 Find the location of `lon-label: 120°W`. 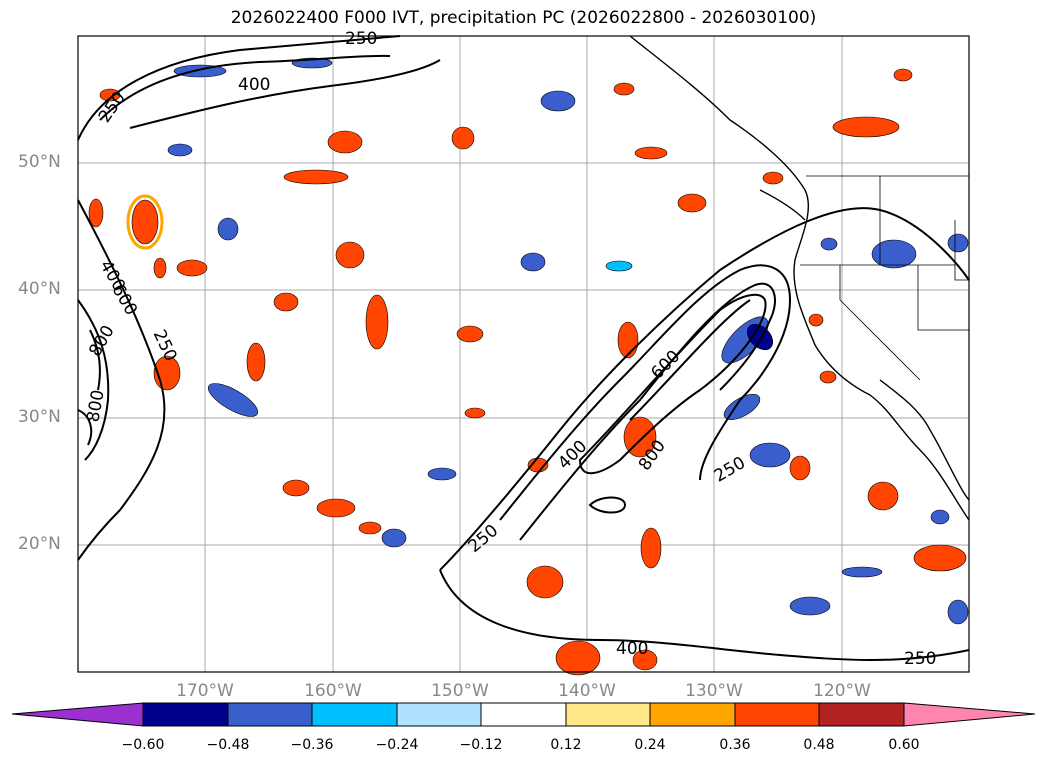

lon-label: 120°W is located at coordinates (842, 691).